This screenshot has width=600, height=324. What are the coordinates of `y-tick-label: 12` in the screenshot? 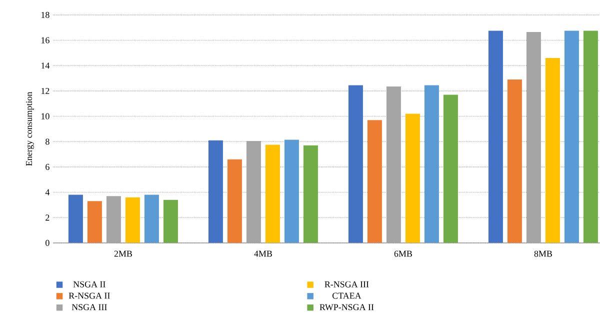 It's located at (46, 91).